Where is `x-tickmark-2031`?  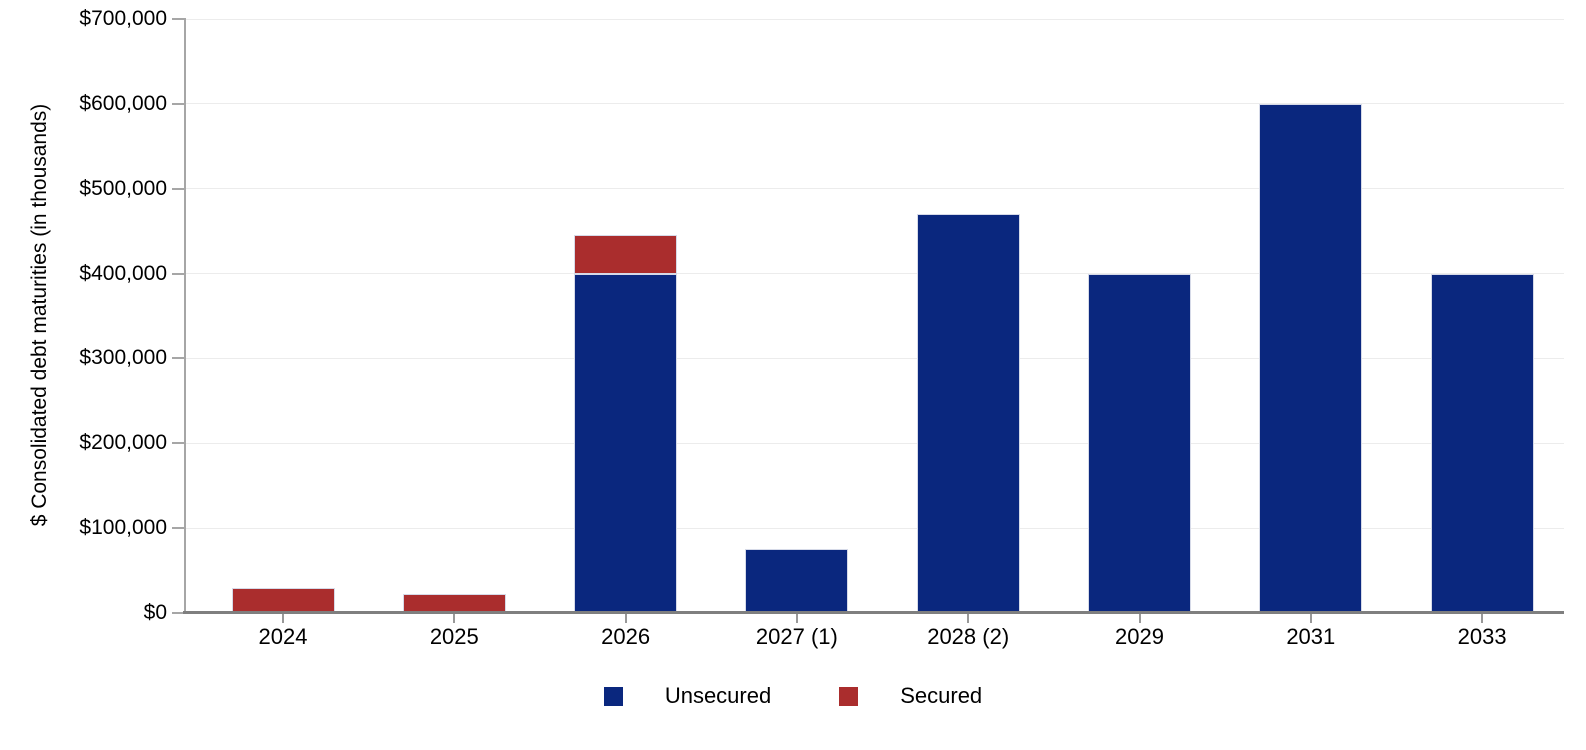
x-tickmark-2031 is located at coordinates (1310, 618).